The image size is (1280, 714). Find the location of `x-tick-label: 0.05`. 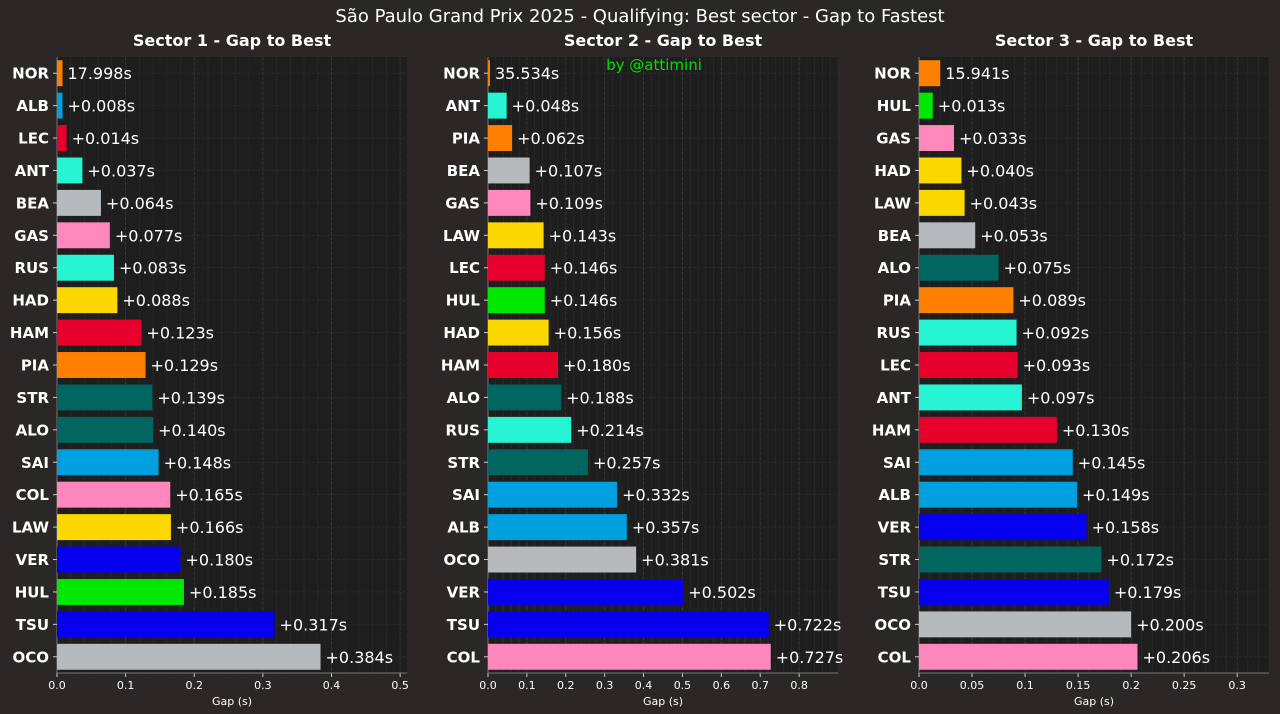

x-tick-label: 0.05 is located at coordinates (972, 685).